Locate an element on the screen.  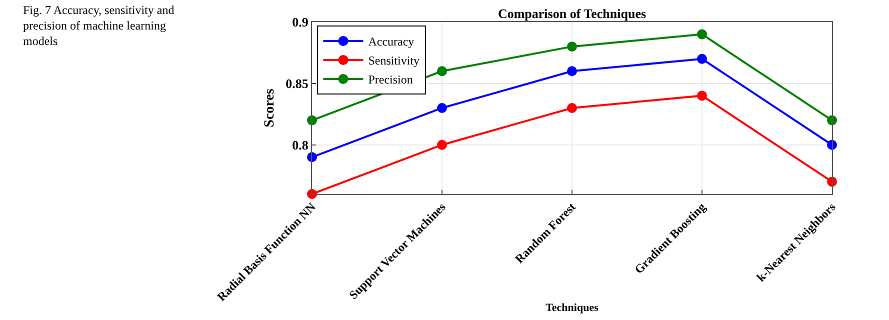
y-tick-label: 0.9 is located at coordinates (300, 22).